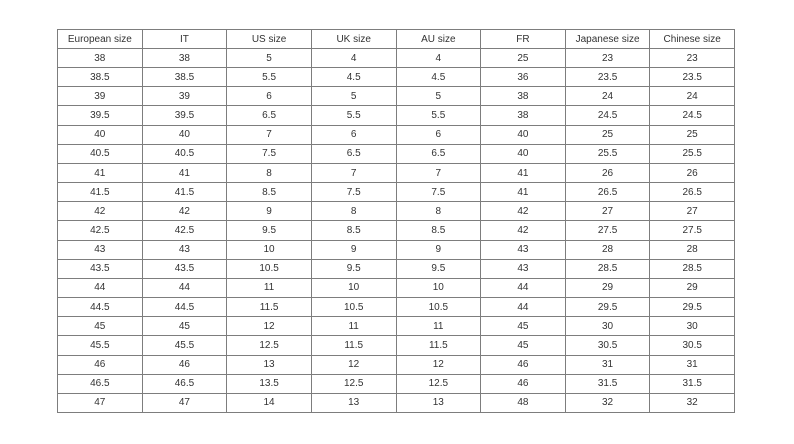 The image size is (794, 444). What do you see at coordinates (184, 77) in the screenshot?
I see `table-cell: 38.5` at bounding box center [184, 77].